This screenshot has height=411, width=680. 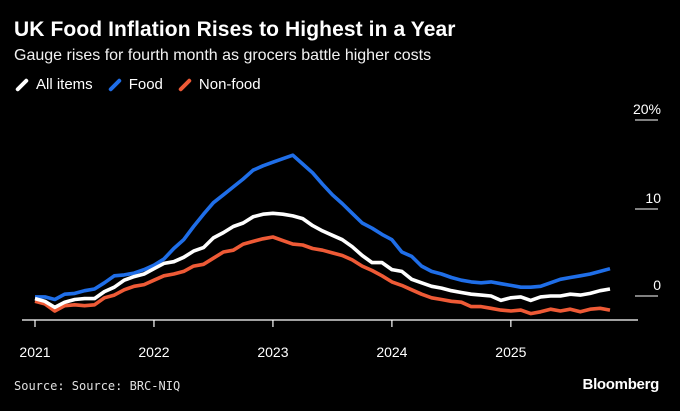 I want to click on legend-item-food: Food, so click(x=135, y=84).